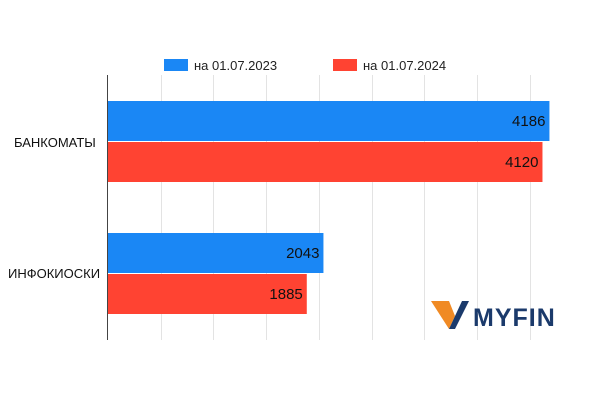 The image size is (600, 400). What do you see at coordinates (528, 121) in the screenshot?
I see `data-label: 4186` at bounding box center [528, 121].